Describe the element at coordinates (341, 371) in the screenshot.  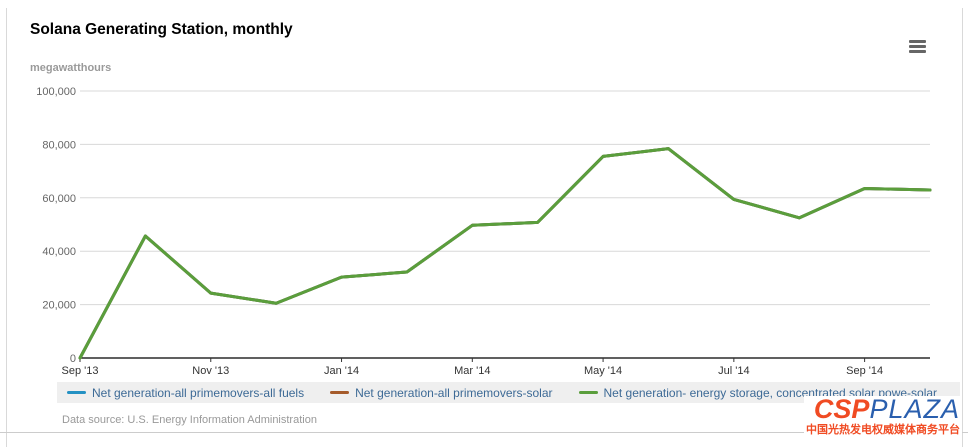
I see `svg-text: Jan '14` at that location.